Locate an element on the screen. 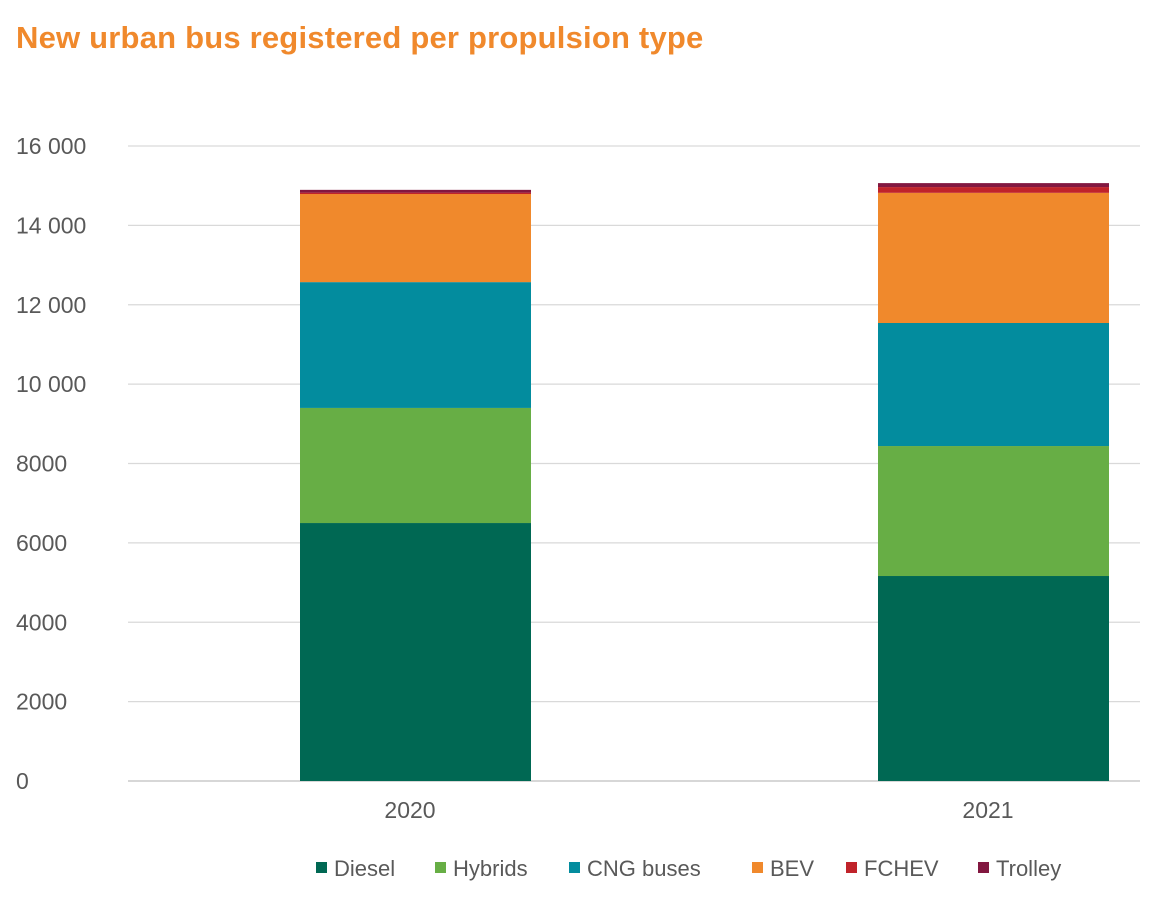 The height and width of the screenshot is (918, 1158). legend-label: FCHEV is located at coordinates (901, 868).